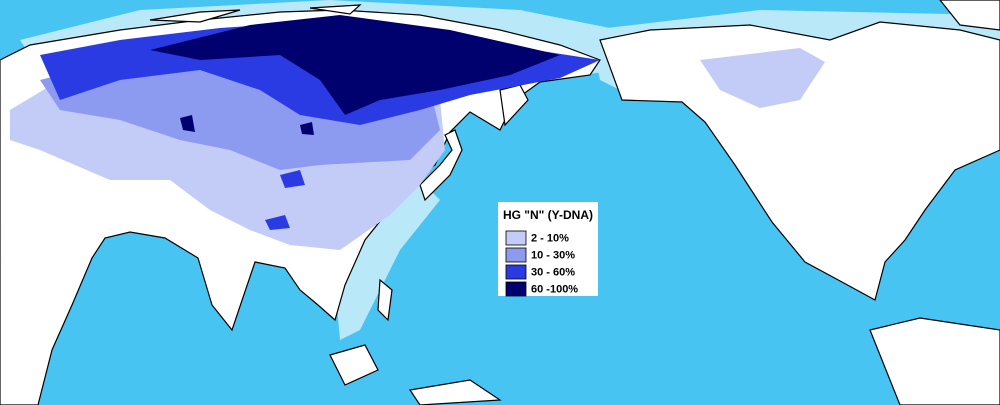  Describe the element at coordinates (455, 392) in the screenshot. I see `new-guinea` at that location.